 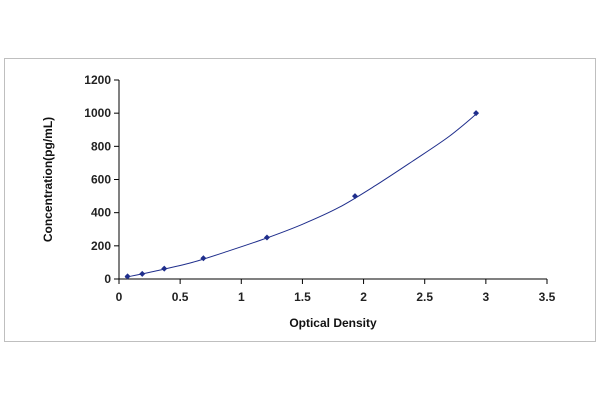 I want to click on y-tick-label: 1200, so click(x=97, y=80).